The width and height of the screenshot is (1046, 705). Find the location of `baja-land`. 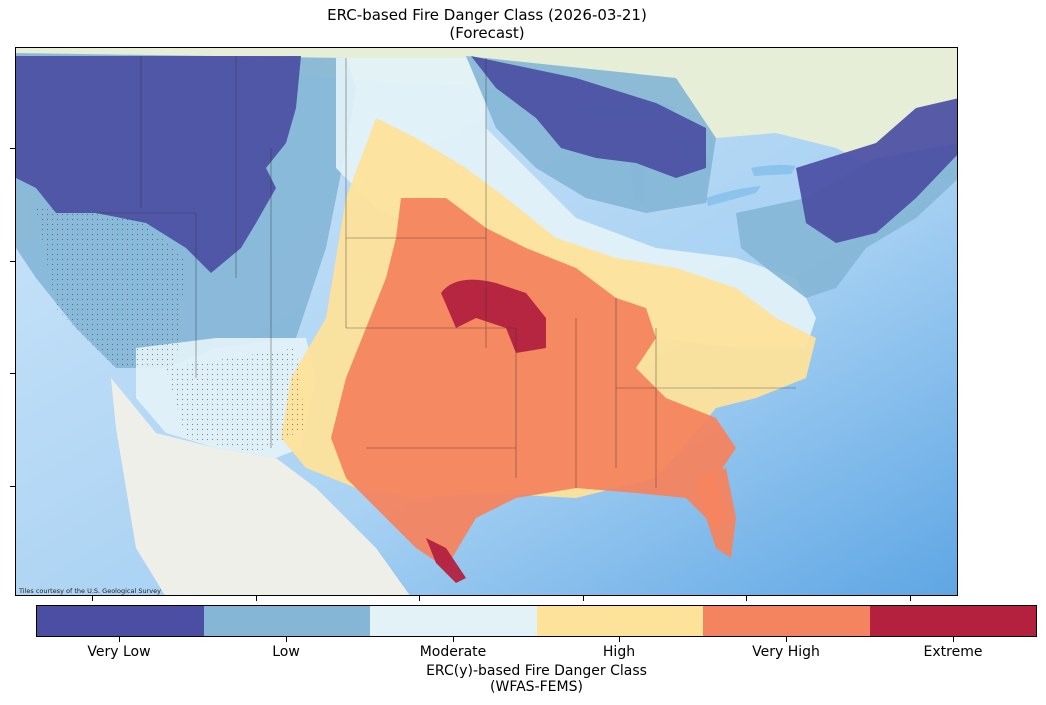

baja-land is located at coordinates (174, 507).